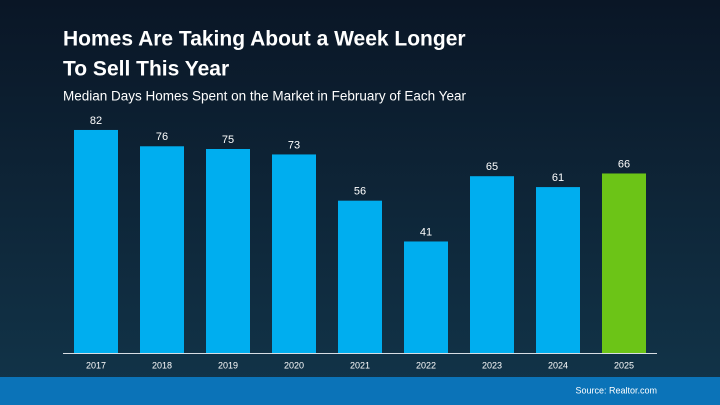  What do you see at coordinates (228, 365) in the screenshot?
I see `x-tick-label: 2019` at bounding box center [228, 365].